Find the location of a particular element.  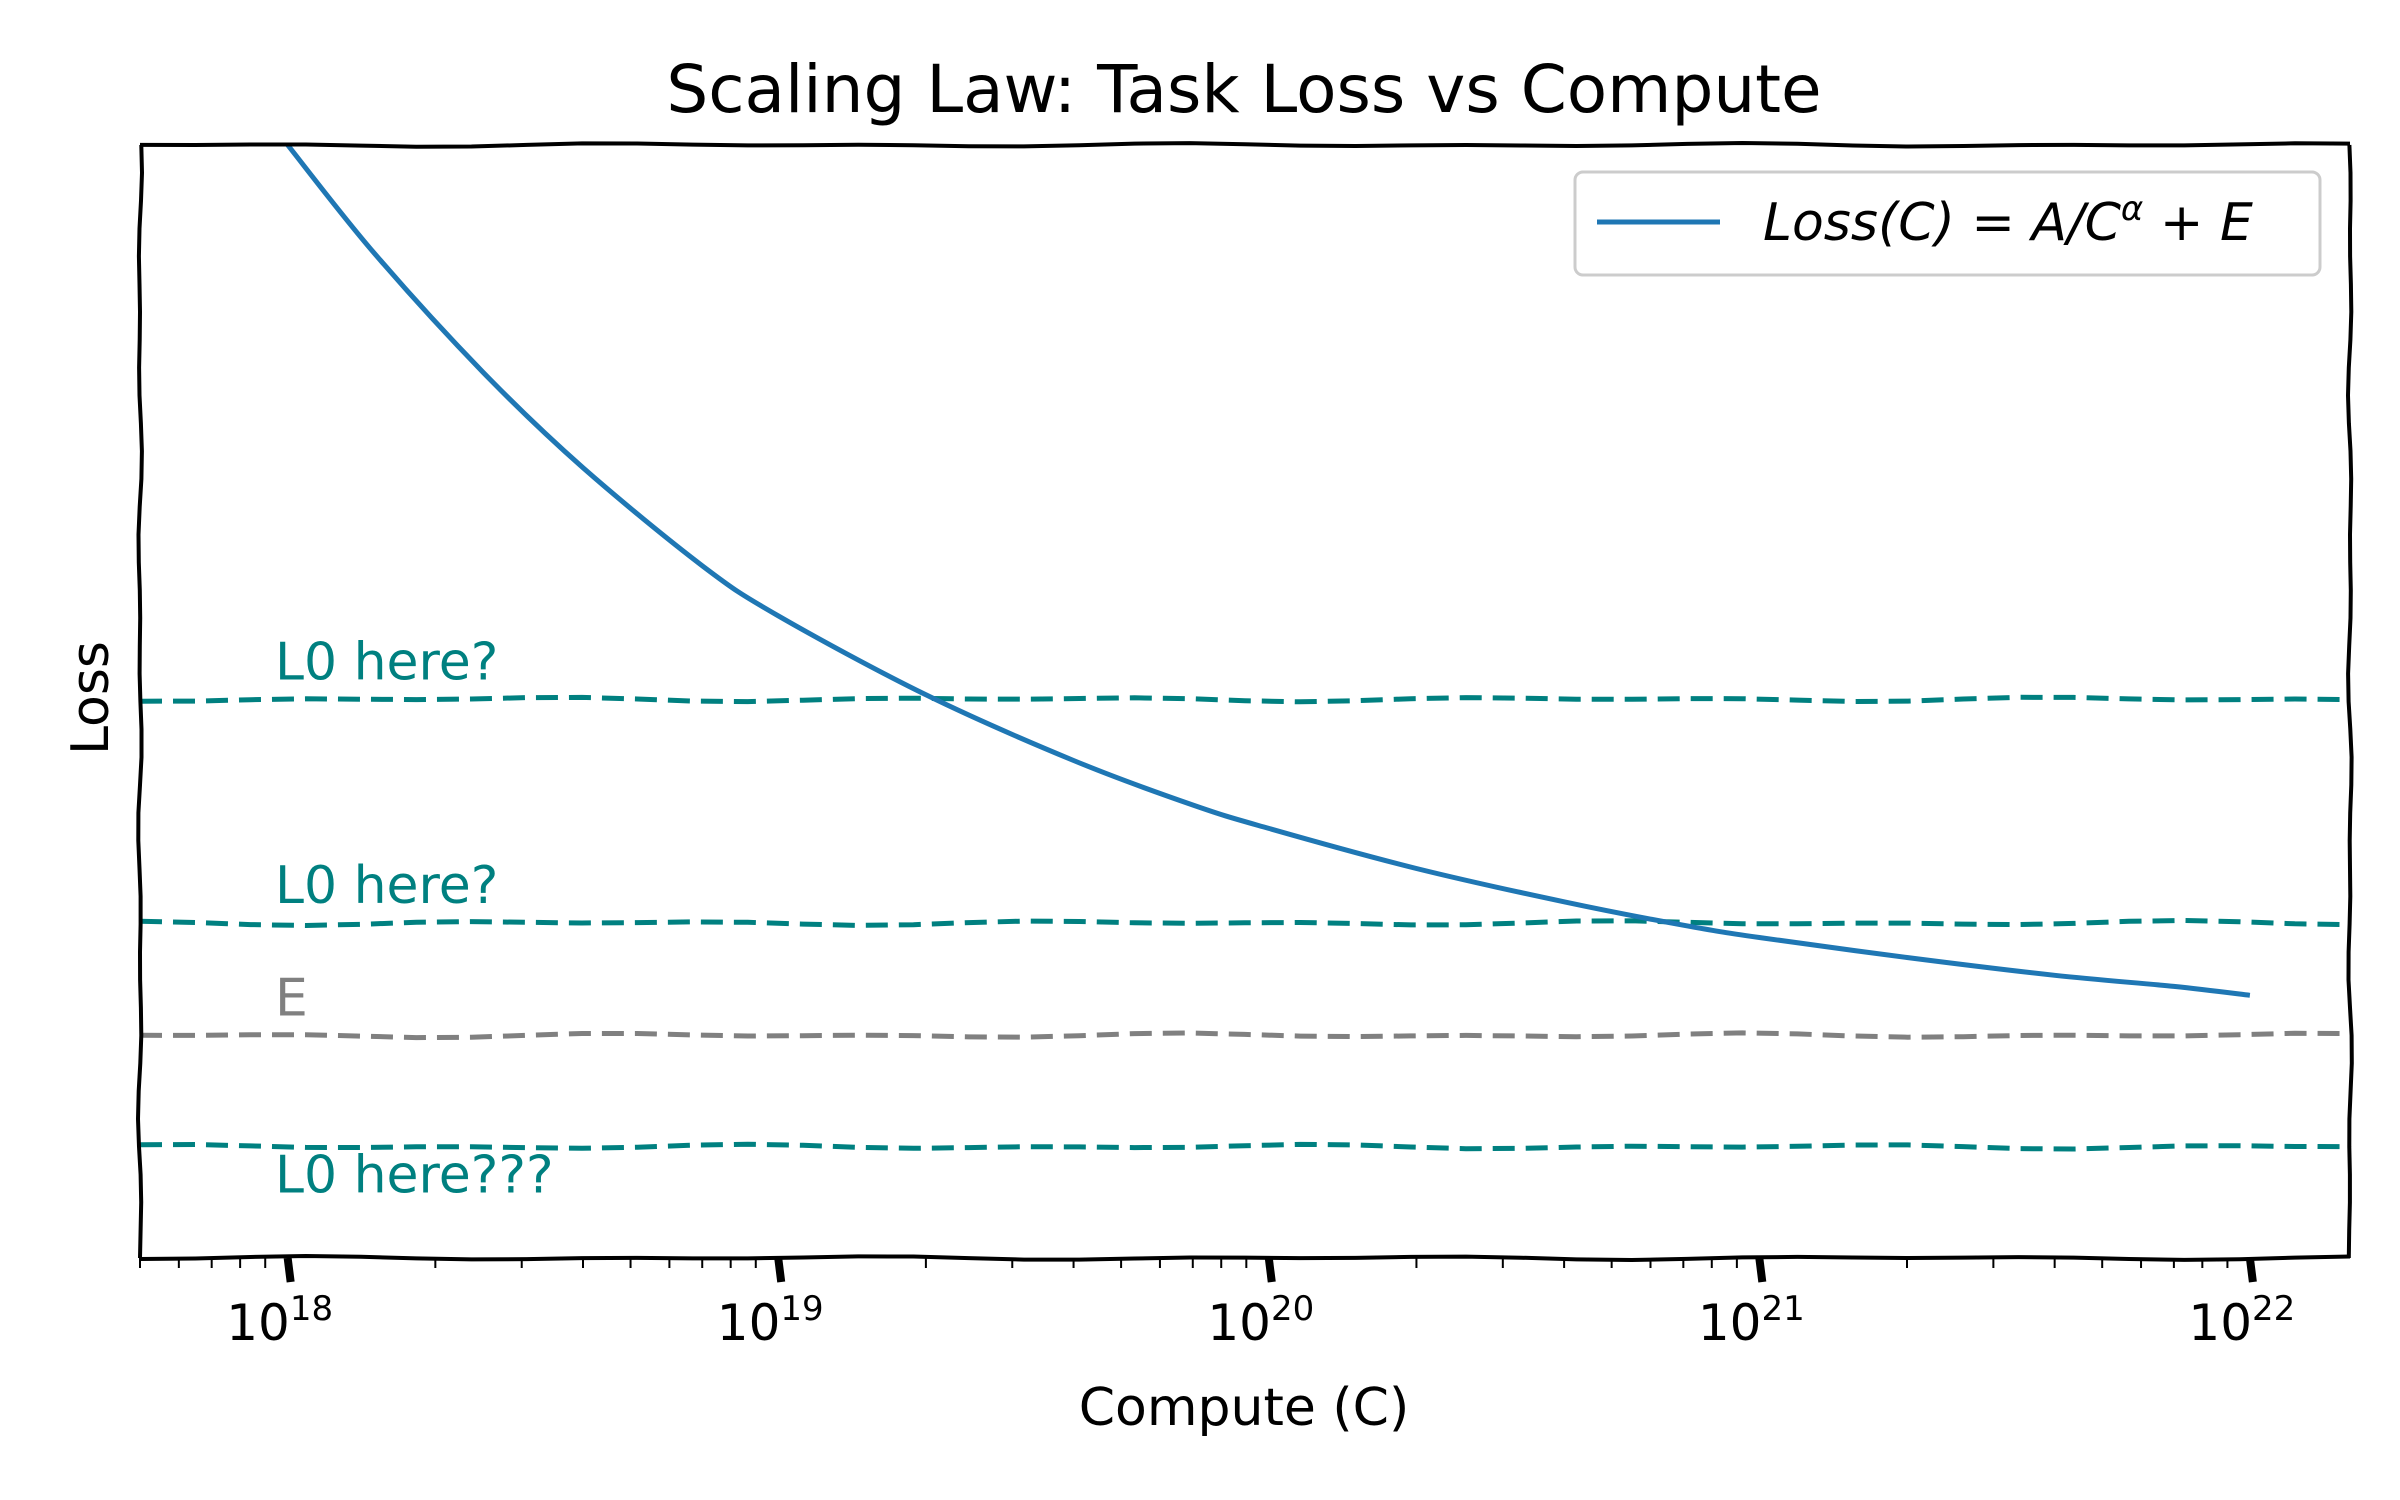

x-axis-label: Compute (C) is located at coordinates (1244, 1408).